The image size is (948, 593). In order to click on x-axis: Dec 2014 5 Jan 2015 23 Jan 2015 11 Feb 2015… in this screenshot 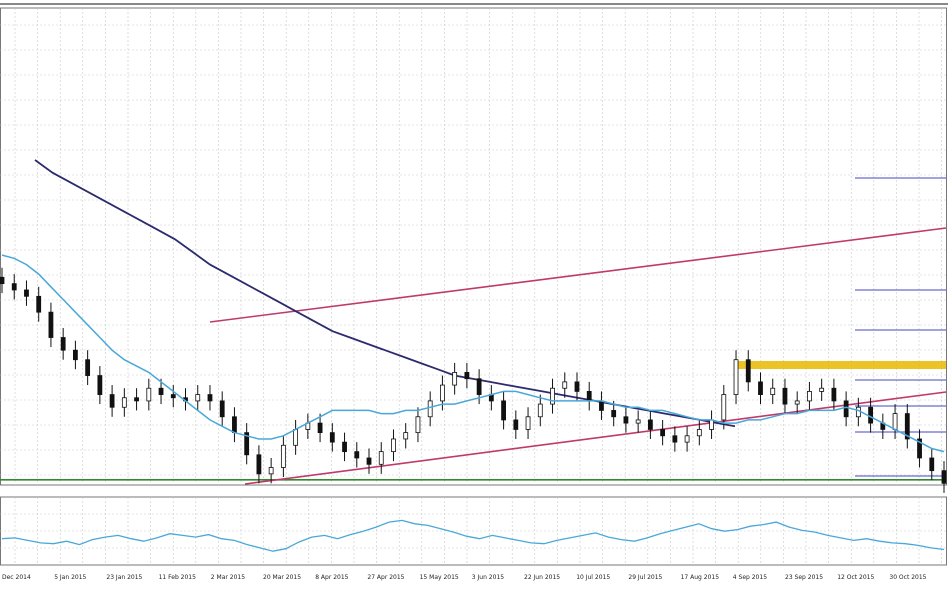, I will do `click(464, 577)`.